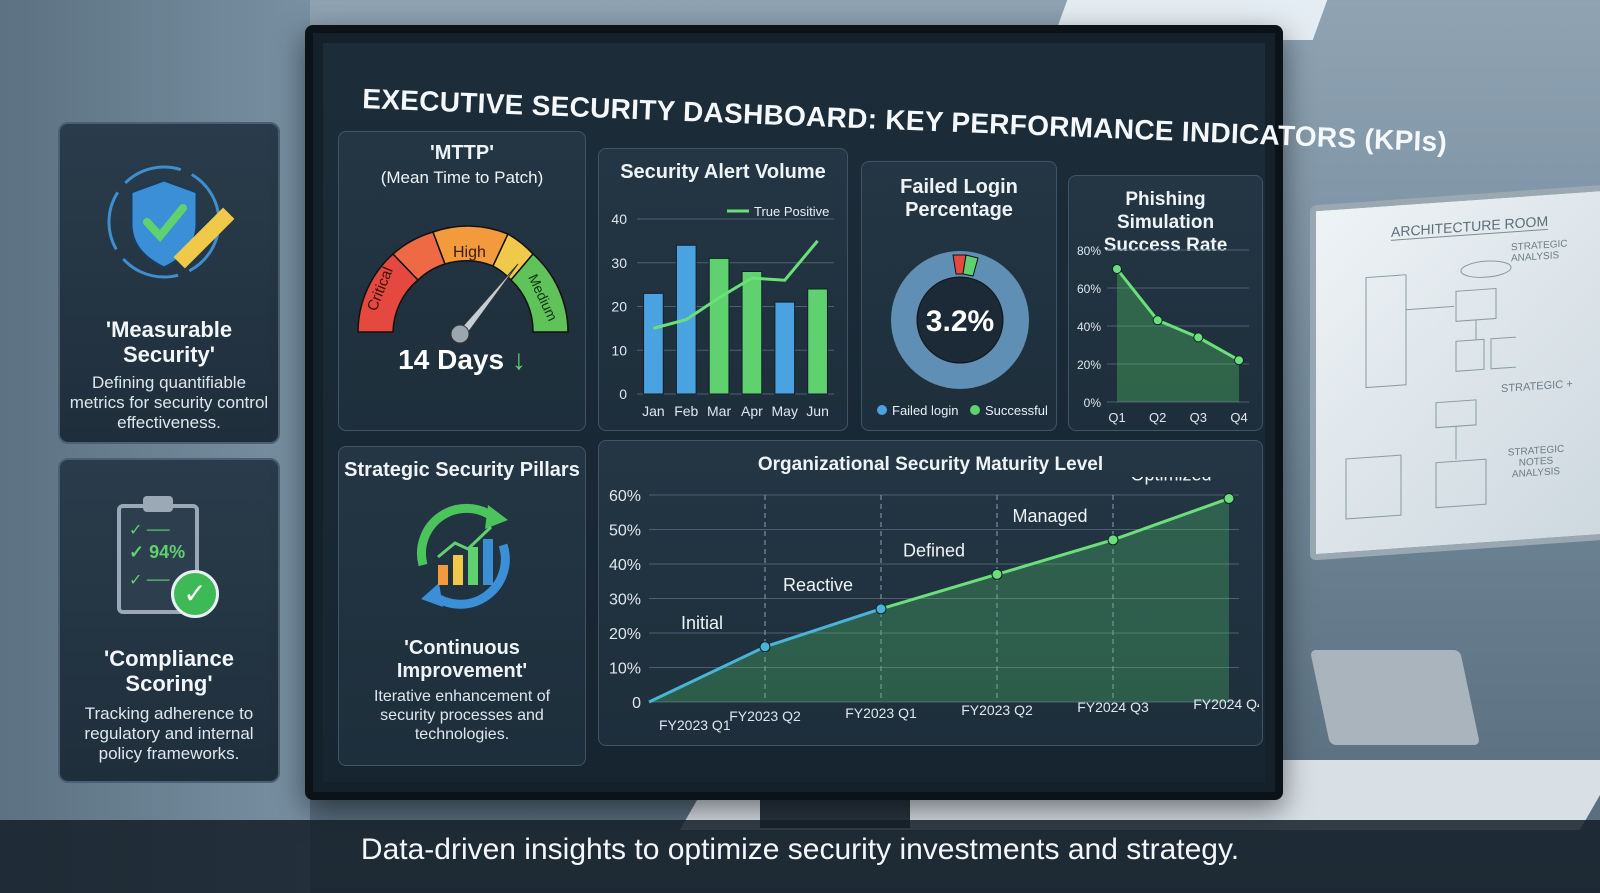  Describe the element at coordinates (1238, 417) in the screenshot. I see `x-tick-label: Q4` at that location.